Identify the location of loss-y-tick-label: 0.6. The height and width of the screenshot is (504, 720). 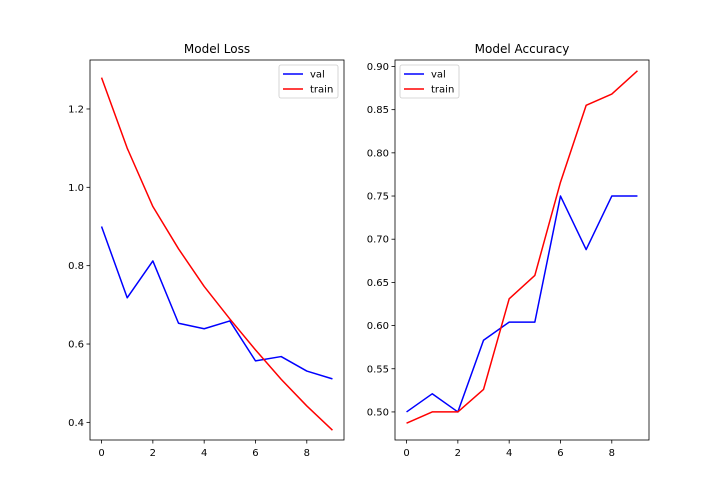
(76, 345).